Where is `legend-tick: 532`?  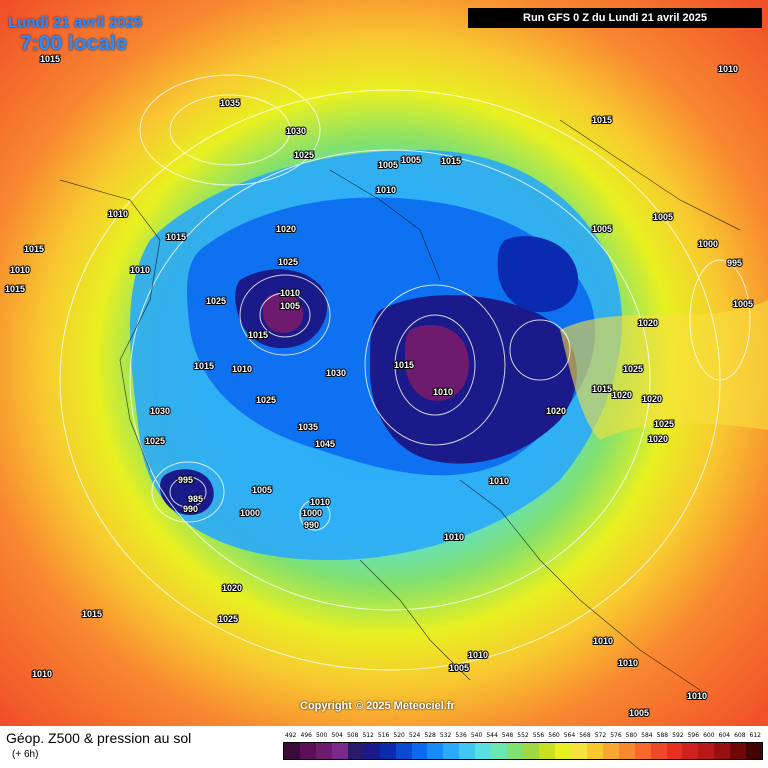
legend-tick: 532 is located at coordinates (445, 735).